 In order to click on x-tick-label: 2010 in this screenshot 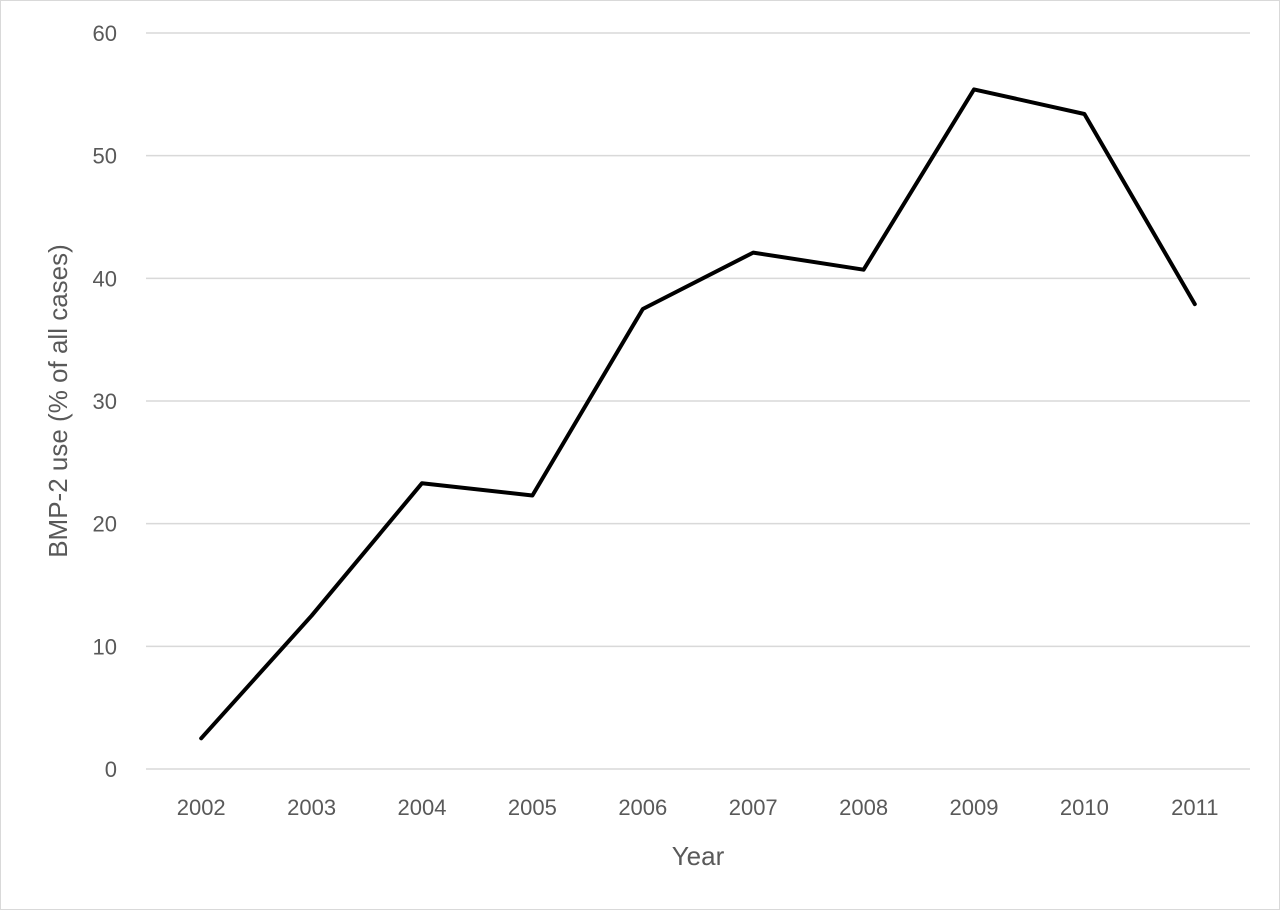, I will do `click(1084, 807)`.